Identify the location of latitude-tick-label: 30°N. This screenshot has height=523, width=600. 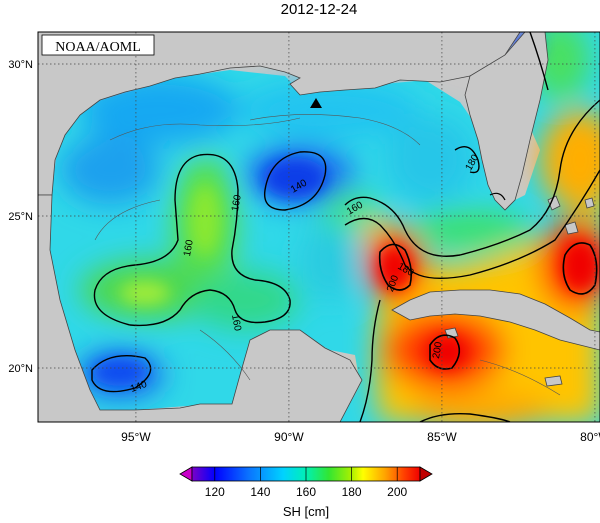
(20, 65).